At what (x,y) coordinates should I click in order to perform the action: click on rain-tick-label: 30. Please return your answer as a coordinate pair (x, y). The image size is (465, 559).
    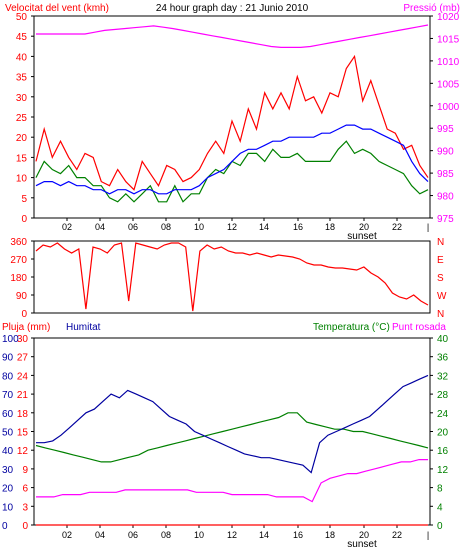
    Looking at the image, I should click on (23, 339).